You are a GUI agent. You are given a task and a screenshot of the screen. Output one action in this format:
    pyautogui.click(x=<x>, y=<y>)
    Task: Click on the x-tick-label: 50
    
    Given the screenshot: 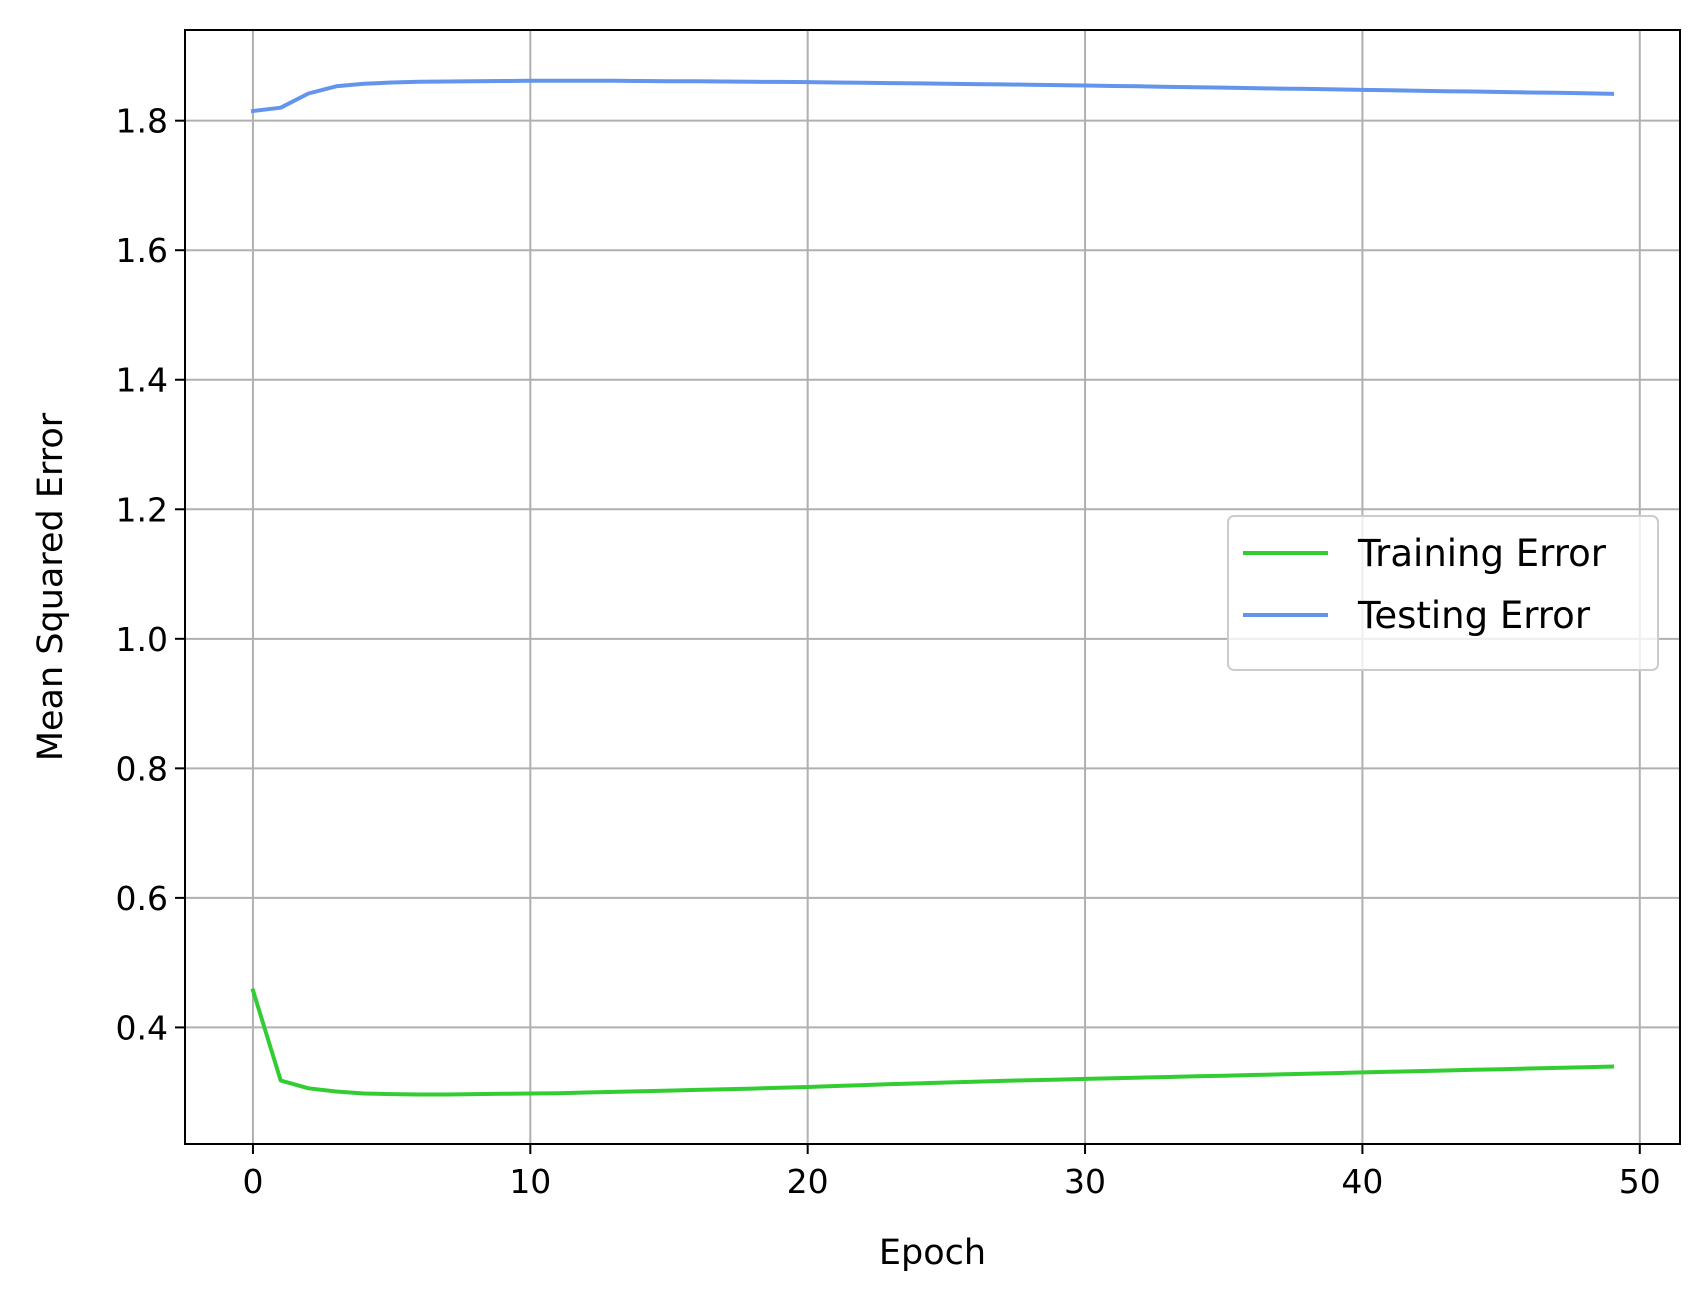 What is the action you would take?
    pyautogui.click(x=1640, y=1181)
    